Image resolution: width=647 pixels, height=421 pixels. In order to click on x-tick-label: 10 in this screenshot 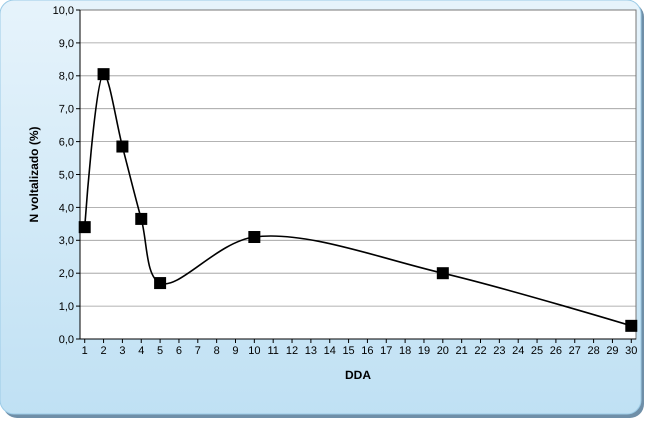, I will do `click(254, 351)`.